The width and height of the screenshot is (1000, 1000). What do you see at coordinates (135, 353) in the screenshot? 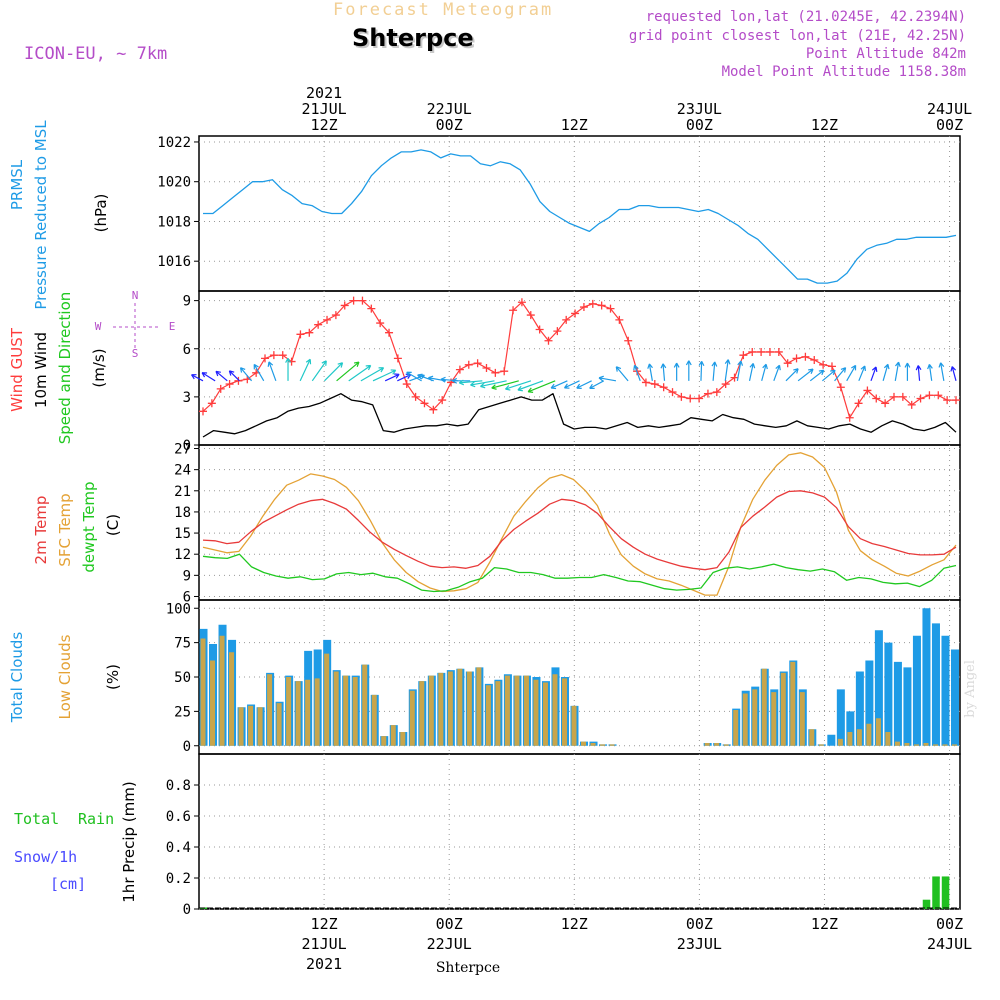
I see `compass-south: S` at bounding box center [135, 353].